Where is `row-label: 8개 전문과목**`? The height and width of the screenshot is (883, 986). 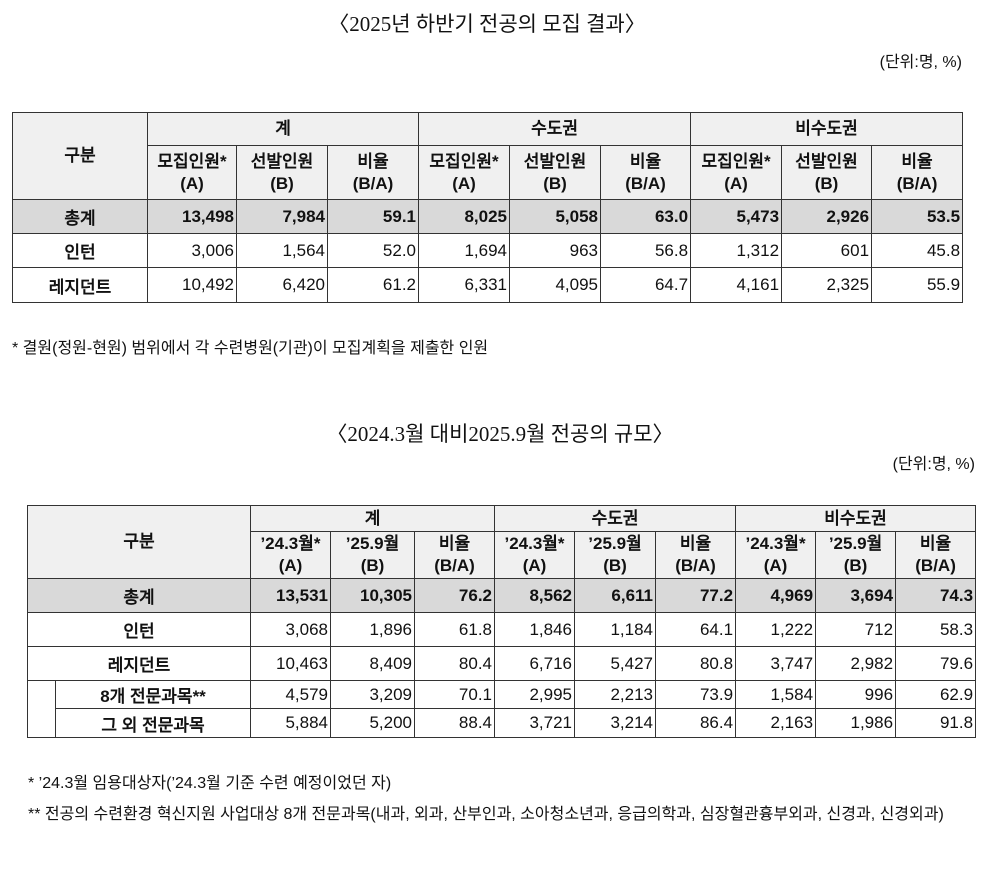
row-label: 8개 전문과목** is located at coordinates (153, 694).